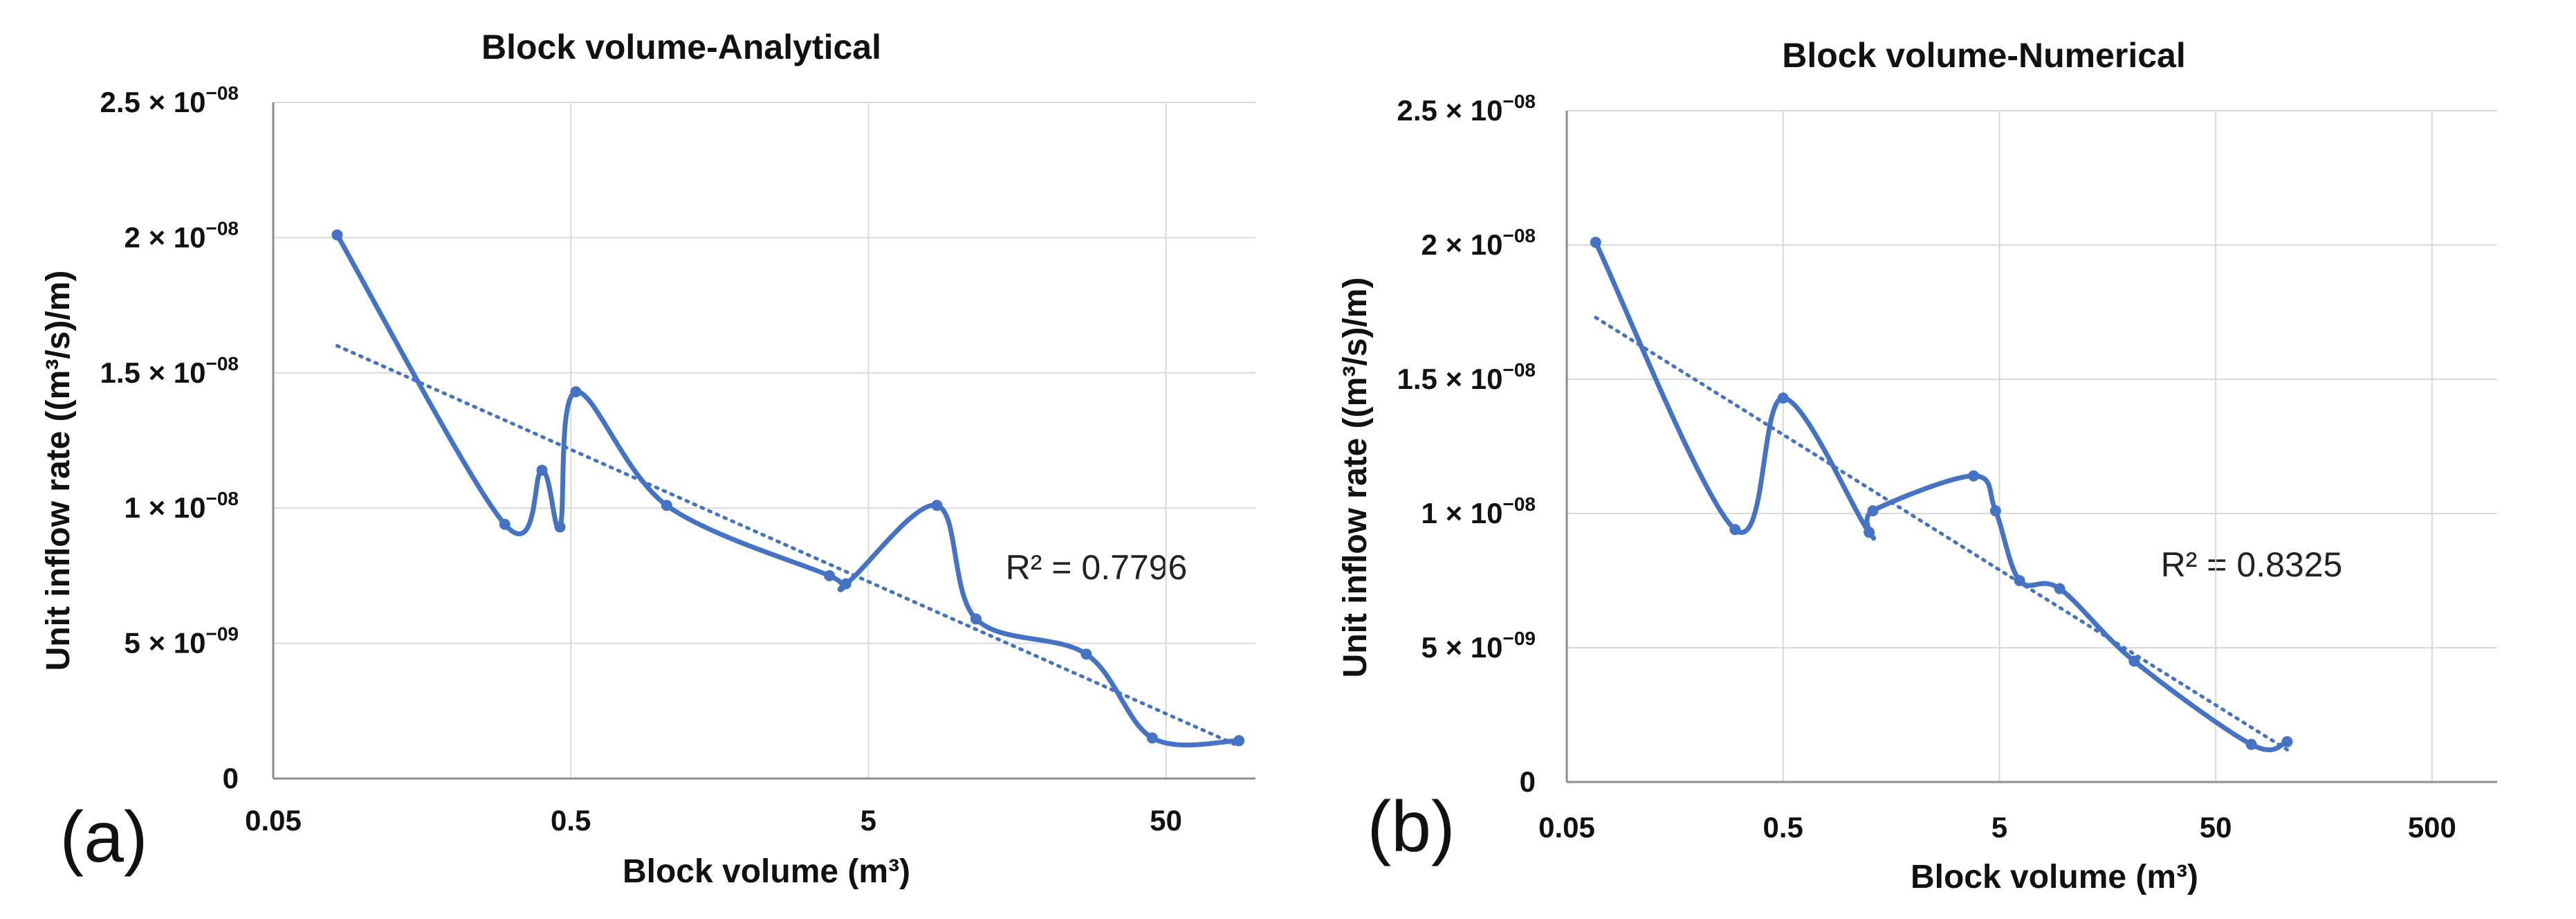 The height and width of the screenshot is (919, 2576). Describe the element at coordinates (2432, 827) in the screenshot. I see `x-tick-label: 500` at that location.